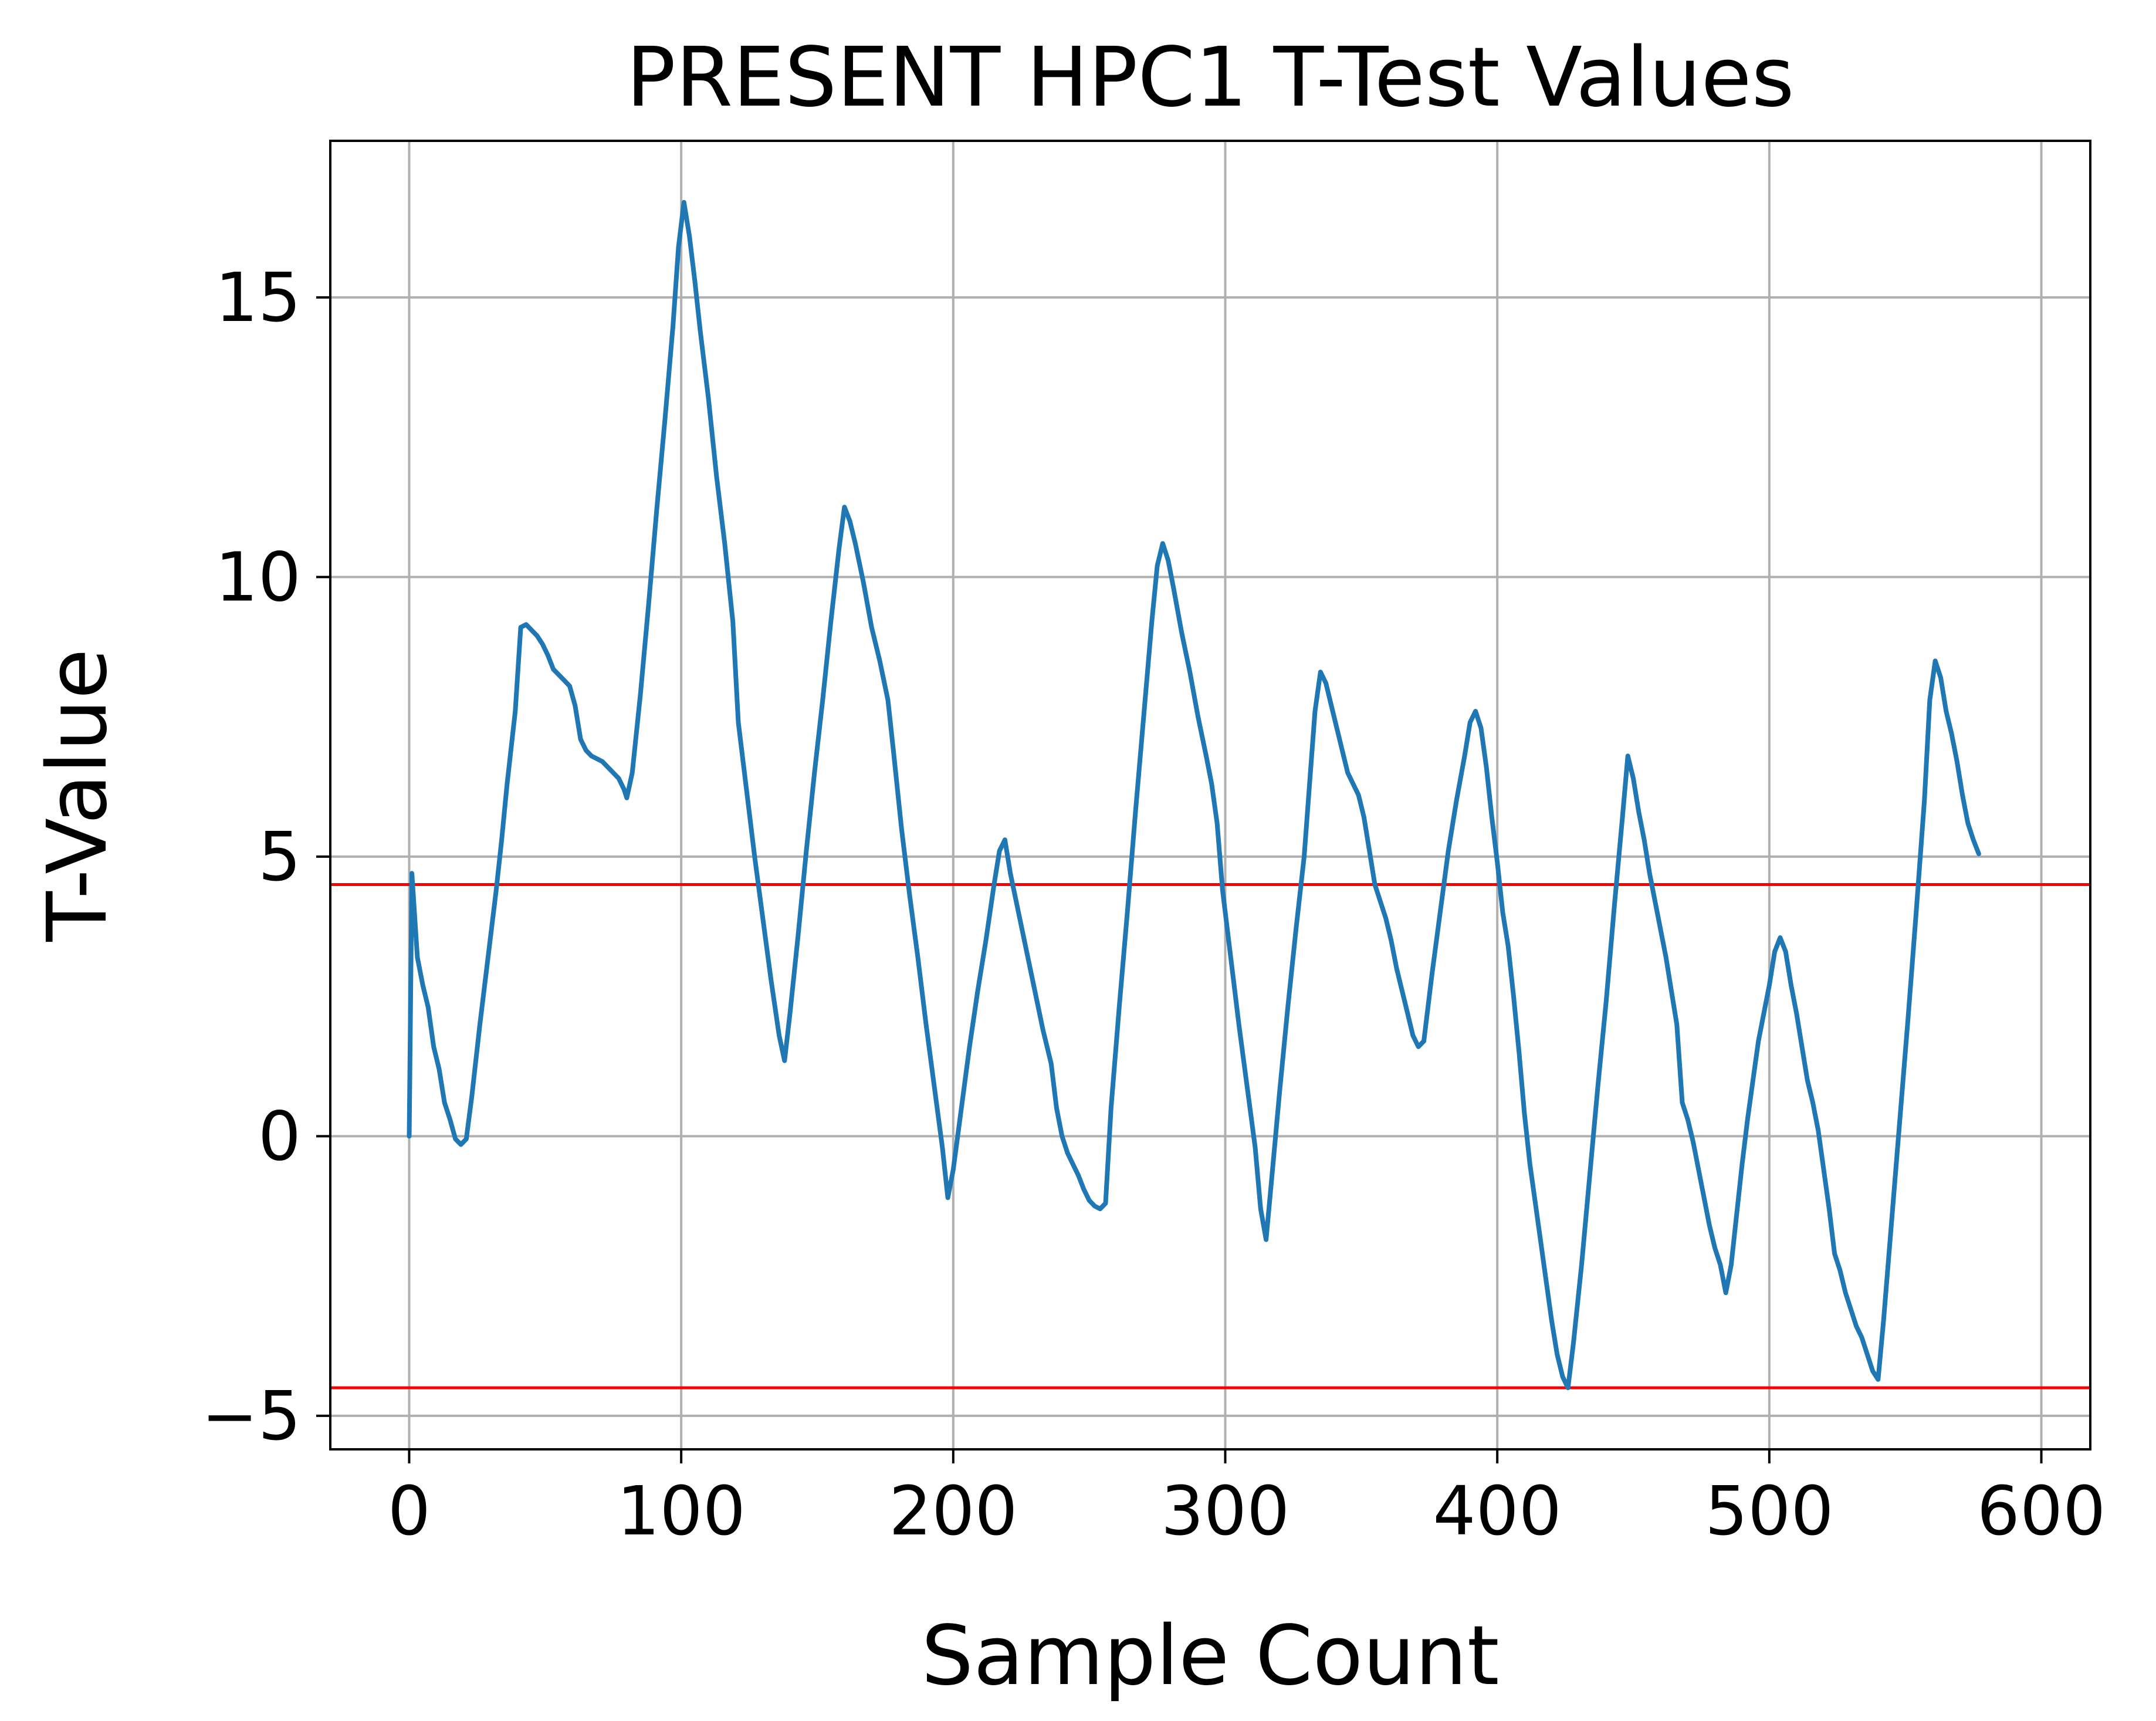 This screenshot has height=1721, width=2156. Describe the element at coordinates (409, 1511) in the screenshot. I see `x-tick-label: 0` at that location.